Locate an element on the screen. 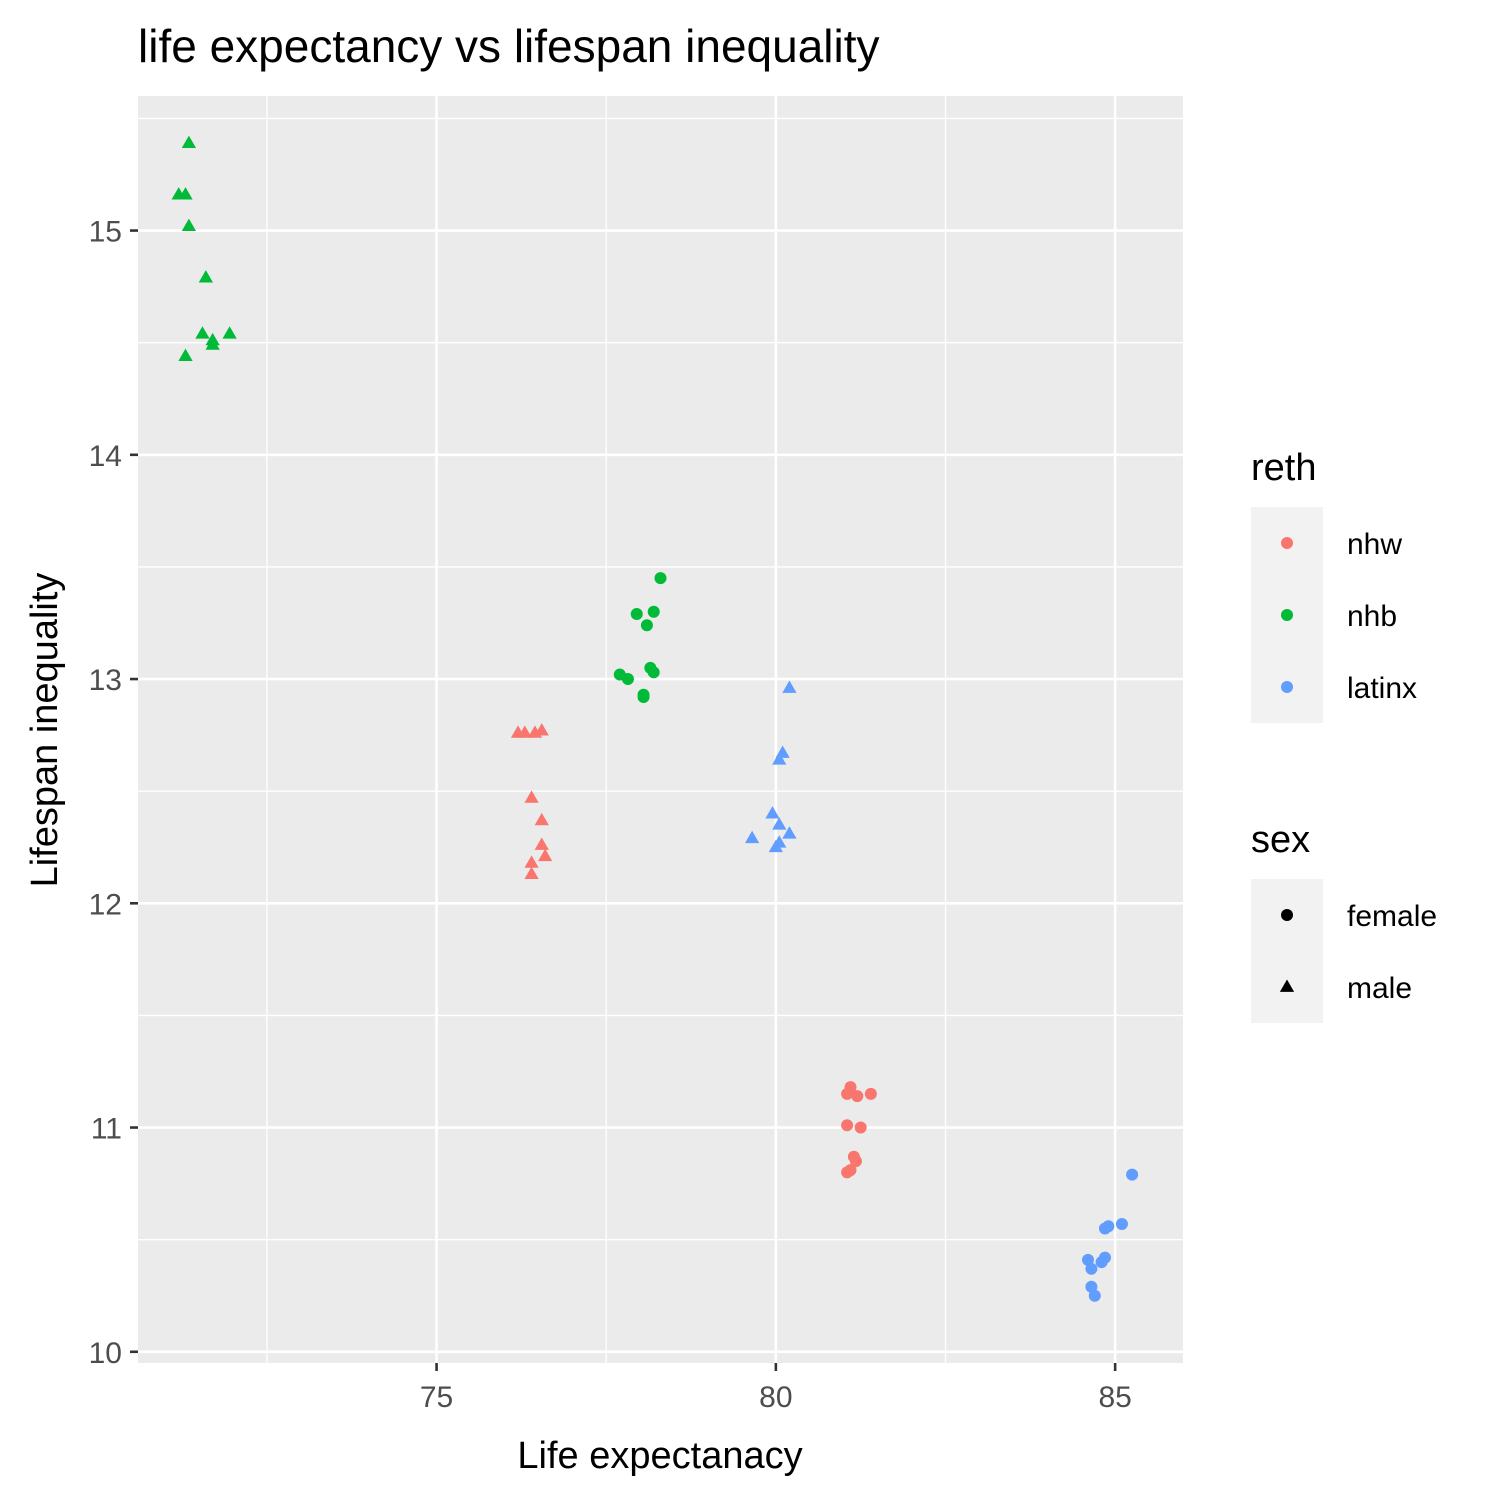 The image size is (1500, 1500). legend-sex: sex female male is located at coordinates (1344, 921).